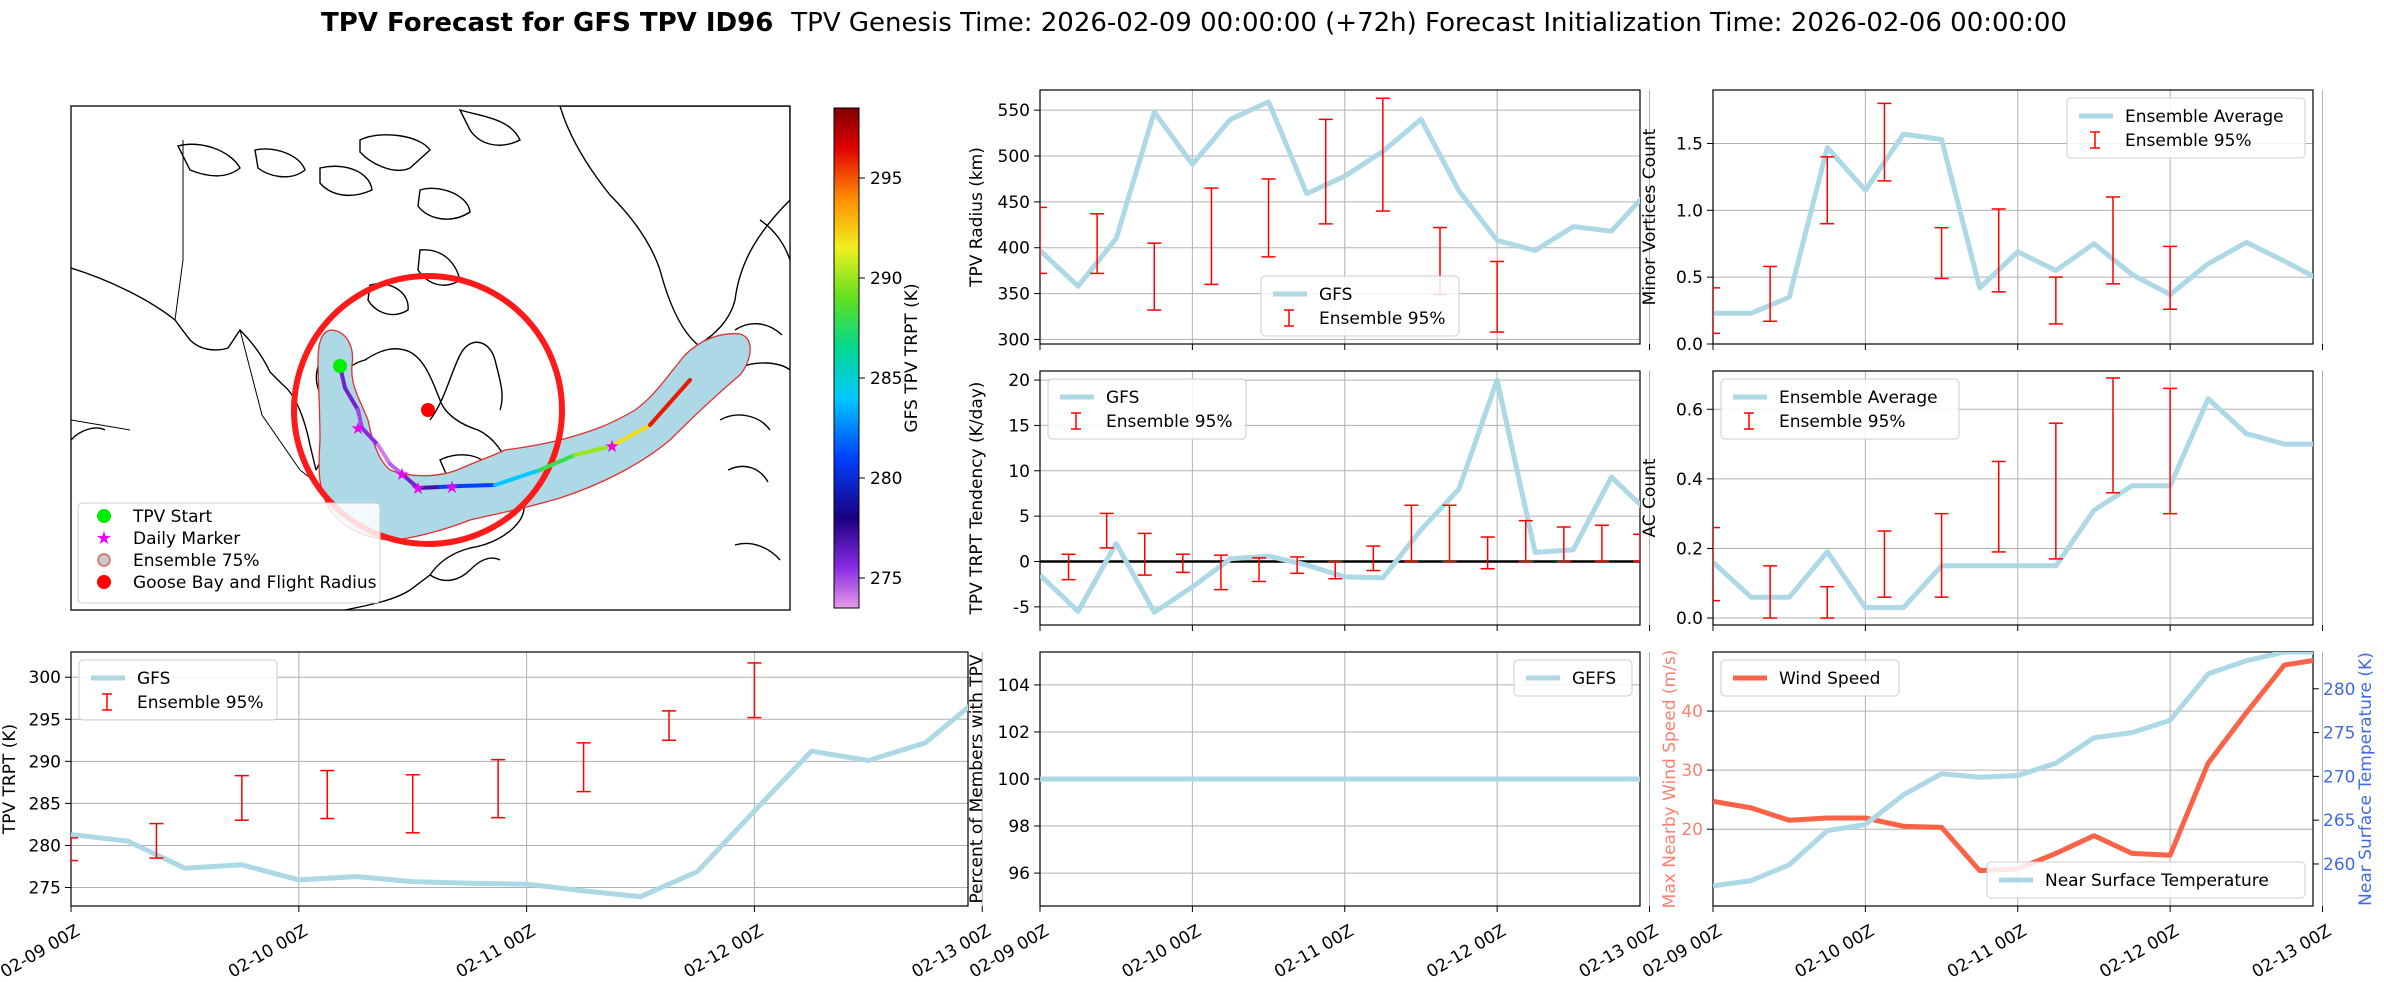  I want to click on colorbar-tick-label: 275, so click(886, 579).